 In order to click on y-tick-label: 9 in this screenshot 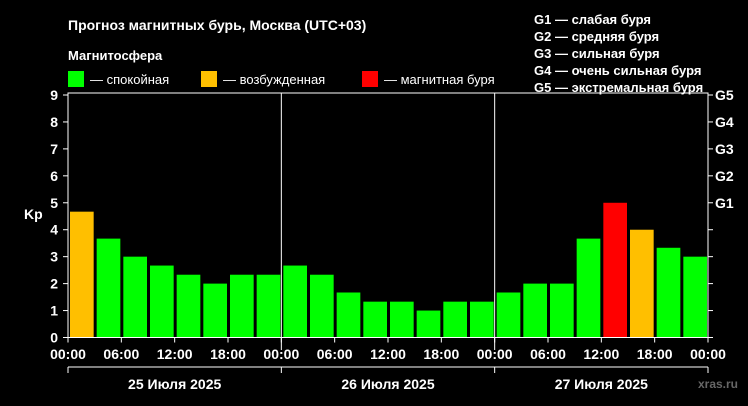, I will do `click(54, 95)`.